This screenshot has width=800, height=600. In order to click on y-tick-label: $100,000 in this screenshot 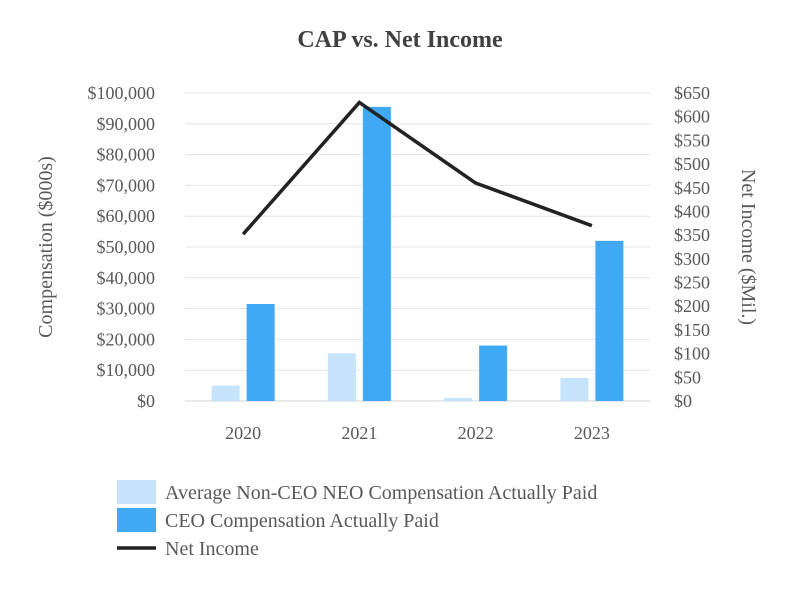, I will do `click(122, 93)`.